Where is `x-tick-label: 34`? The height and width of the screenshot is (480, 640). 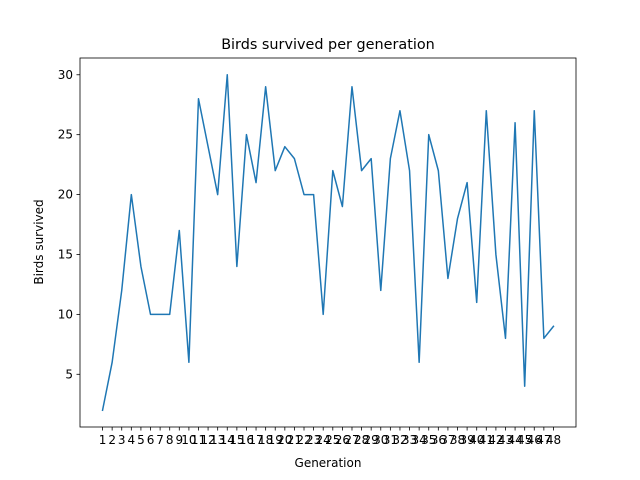
x-tick-label: 34 is located at coordinates (419, 440).